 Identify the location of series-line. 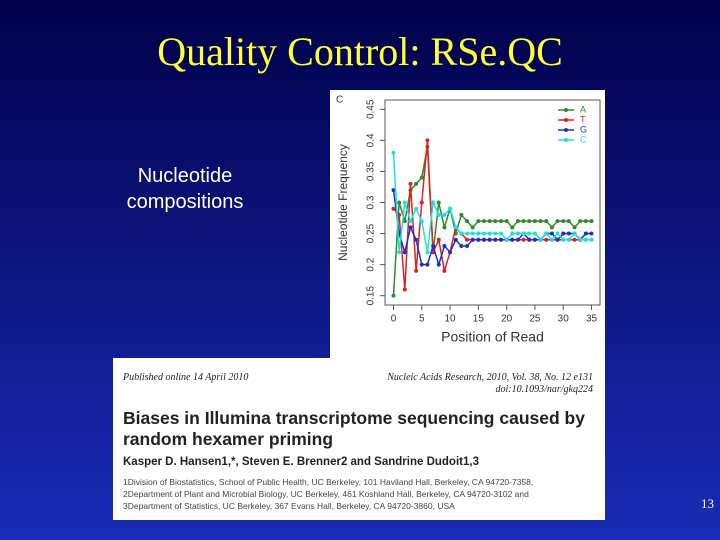
(492, 215).